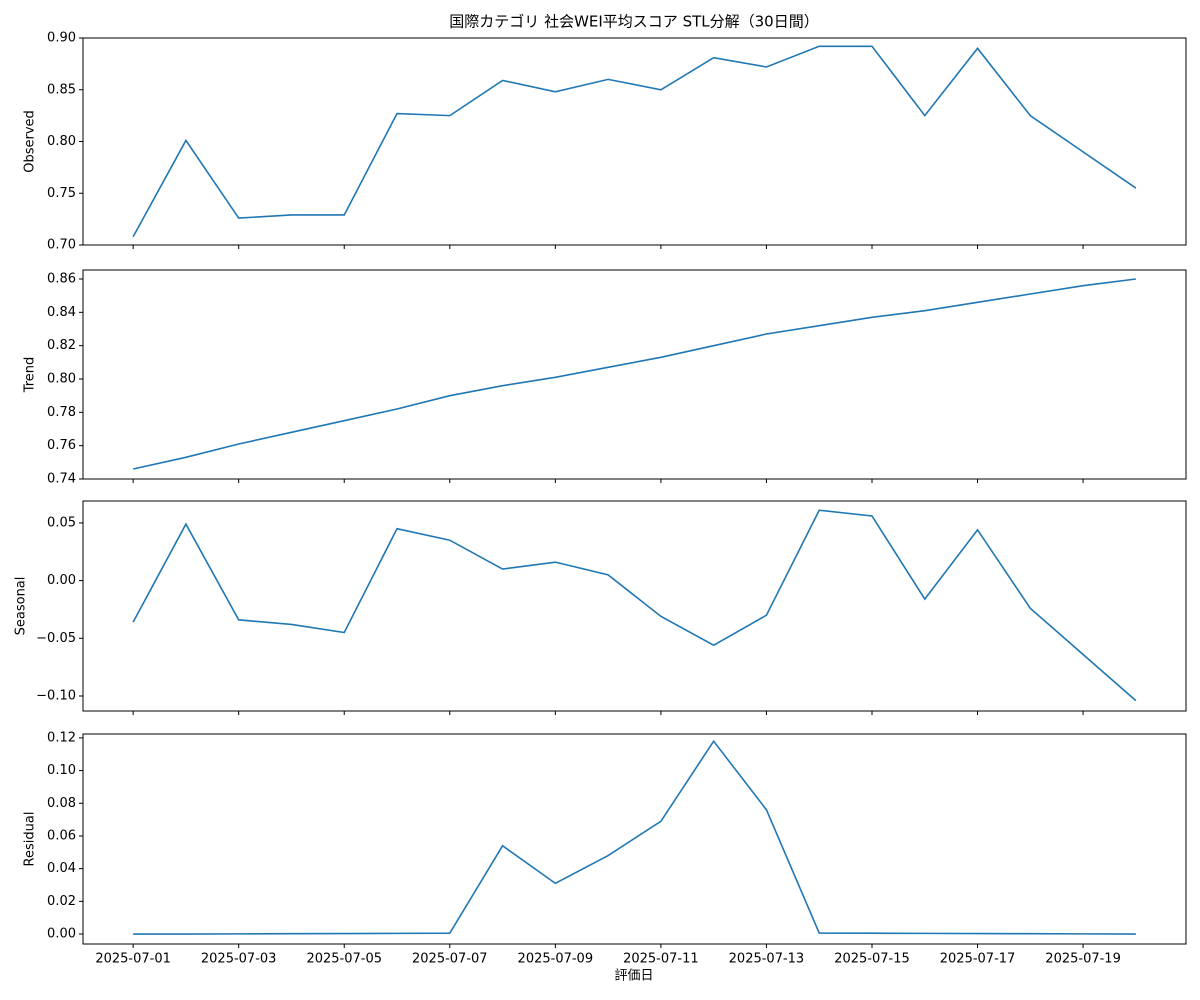 This screenshot has height=1000, width=1200. Describe the element at coordinates (633, 976) in the screenshot. I see `x-axis-label: 評価日` at that location.